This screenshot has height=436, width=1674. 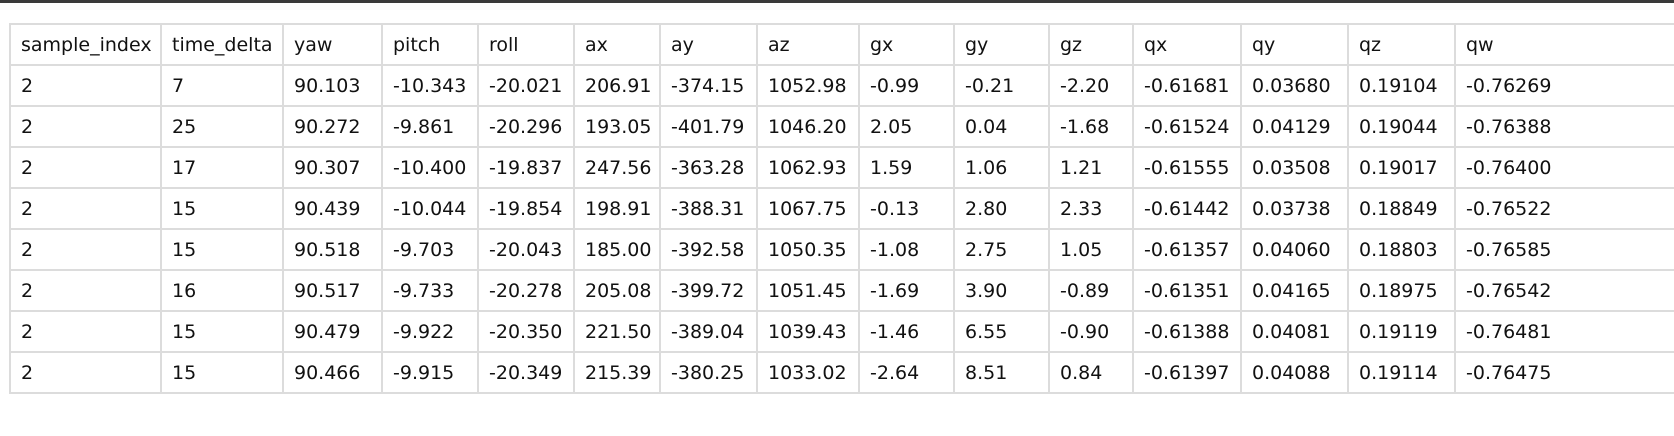 I want to click on cell-ay: -388.31, so click(x=708, y=208).